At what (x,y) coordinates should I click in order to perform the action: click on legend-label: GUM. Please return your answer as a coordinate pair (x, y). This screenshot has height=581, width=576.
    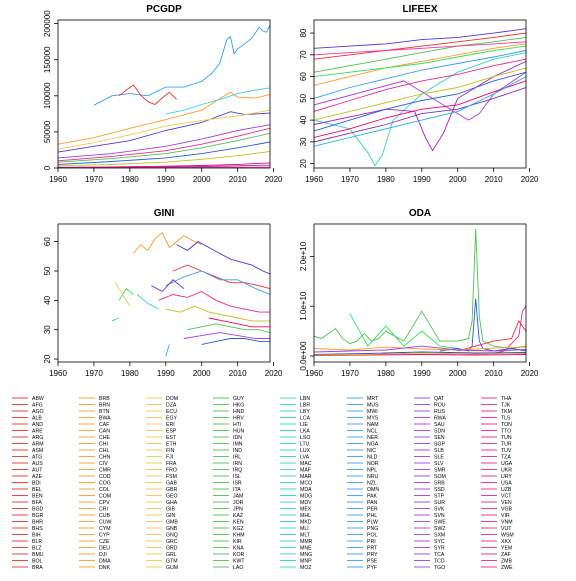
    Looking at the image, I should click on (172, 568).